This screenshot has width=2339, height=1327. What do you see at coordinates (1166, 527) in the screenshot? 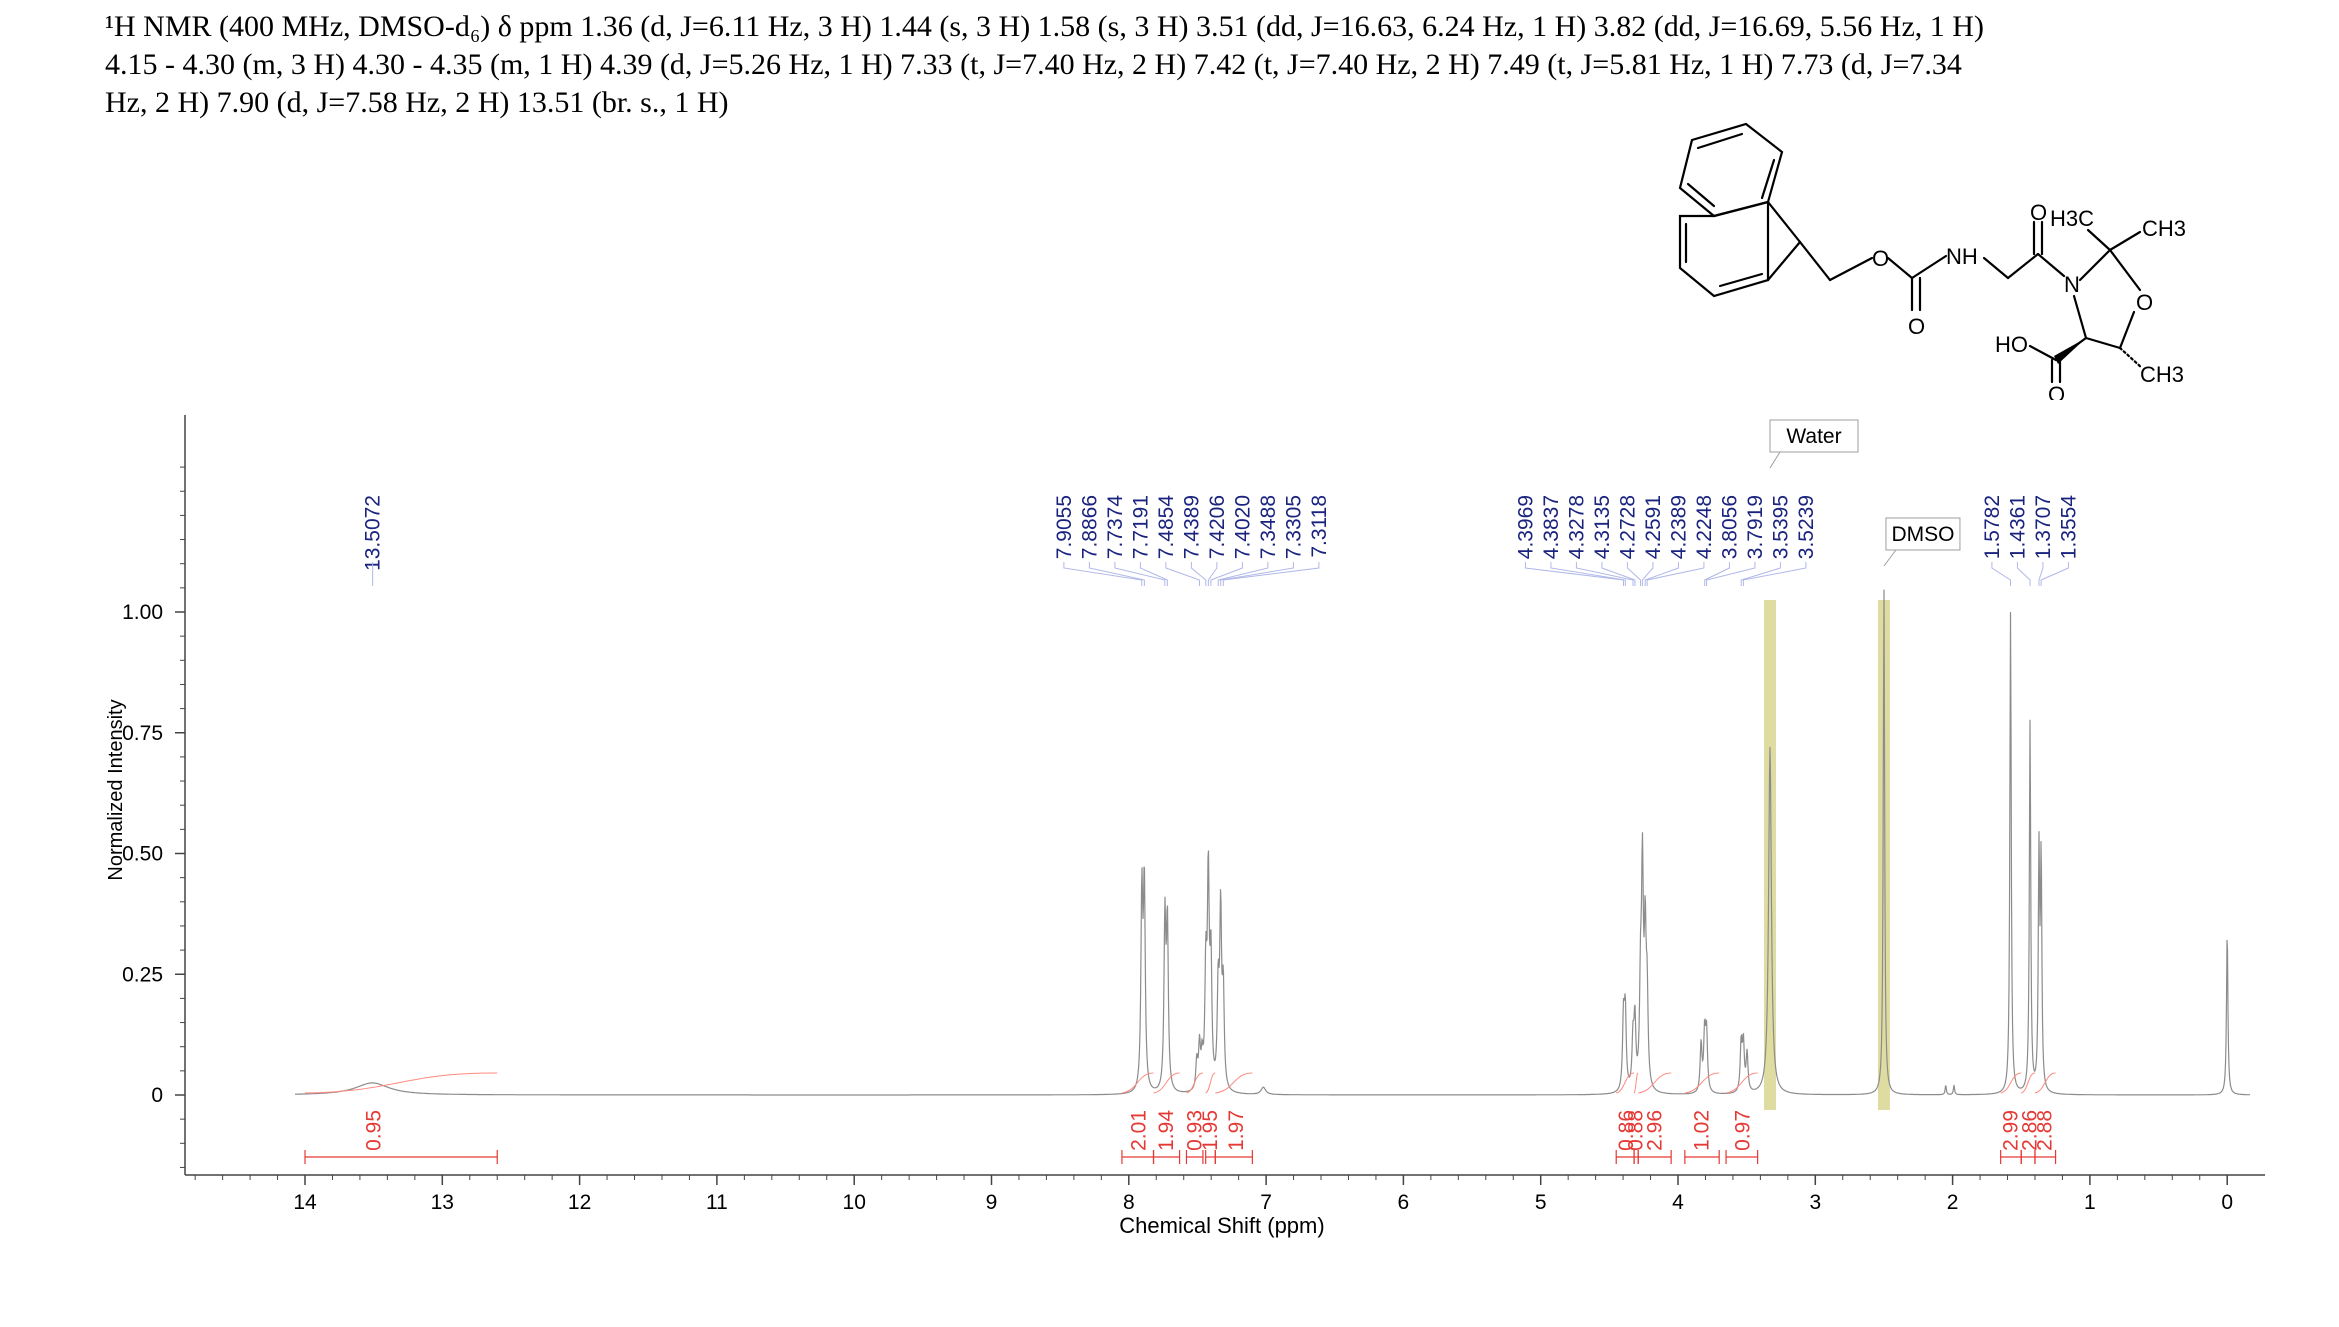
I see `peak-label: 7.4854` at bounding box center [1166, 527].